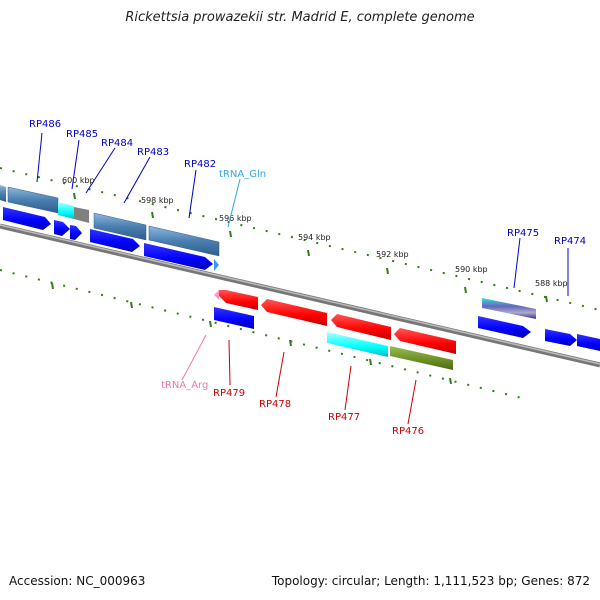 This screenshot has height=600, width=600. Describe the element at coordinates (77, 581) in the screenshot. I see `accession-text: Accession: NC_000963` at that location.